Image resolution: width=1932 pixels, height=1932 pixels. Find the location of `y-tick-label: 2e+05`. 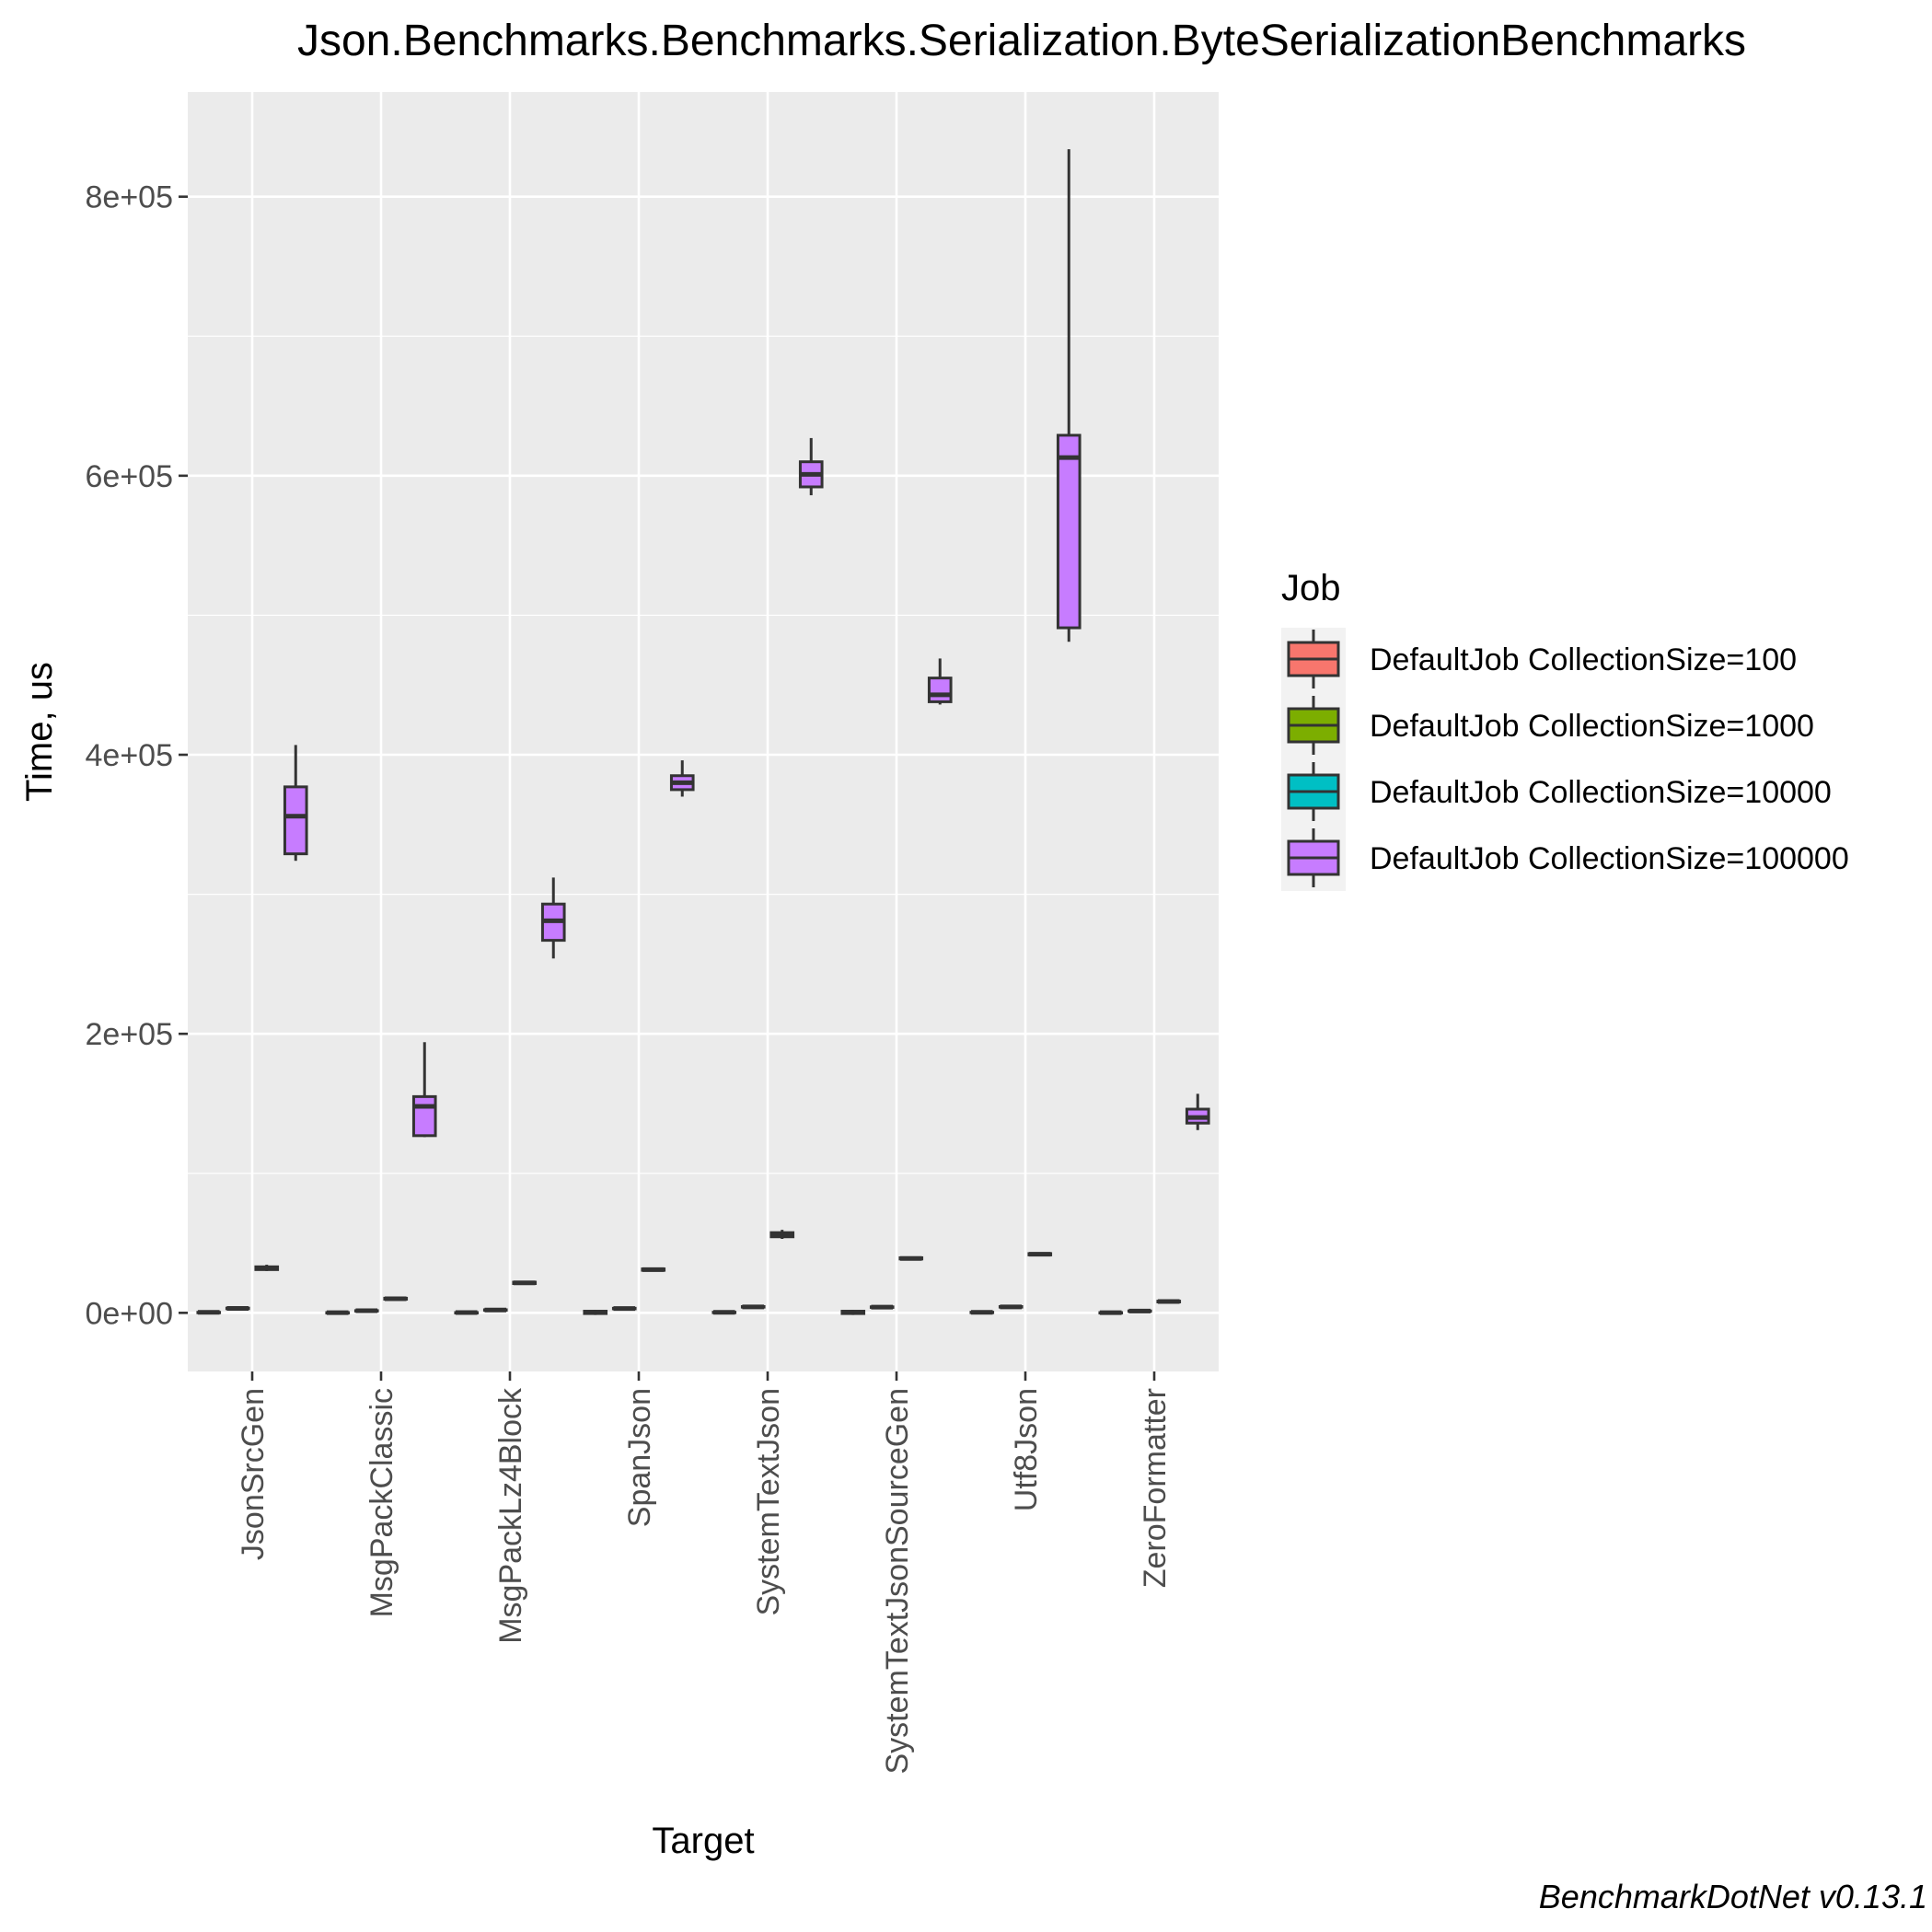

y-tick-label: 2e+05 is located at coordinates (130, 1035).